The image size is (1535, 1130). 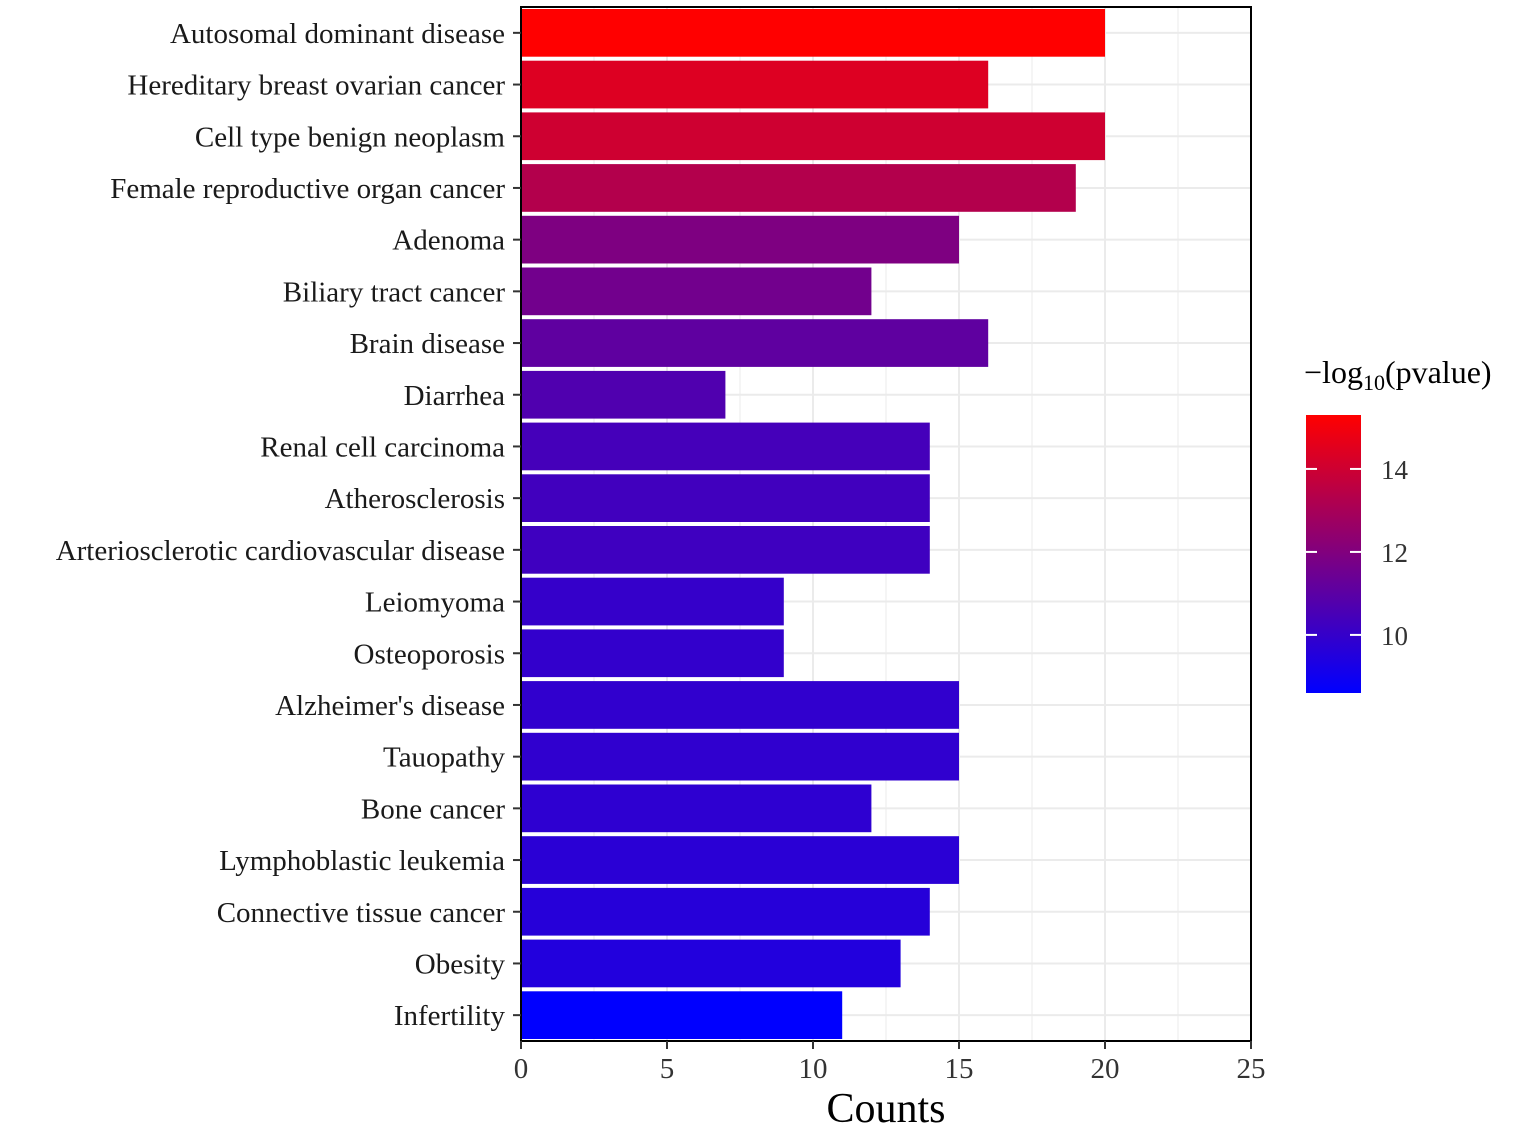 What do you see at coordinates (362, 861) in the screenshot?
I see `category-label: Lymphoblastic leukemia` at bounding box center [362, 861].